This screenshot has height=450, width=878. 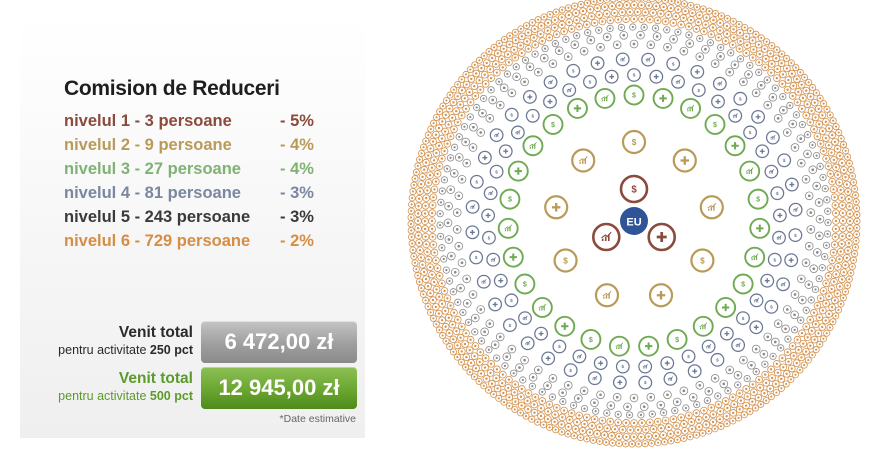 I want to click on level-label: nivelul 4 - 81 persoane, so click(x=152, y=193).